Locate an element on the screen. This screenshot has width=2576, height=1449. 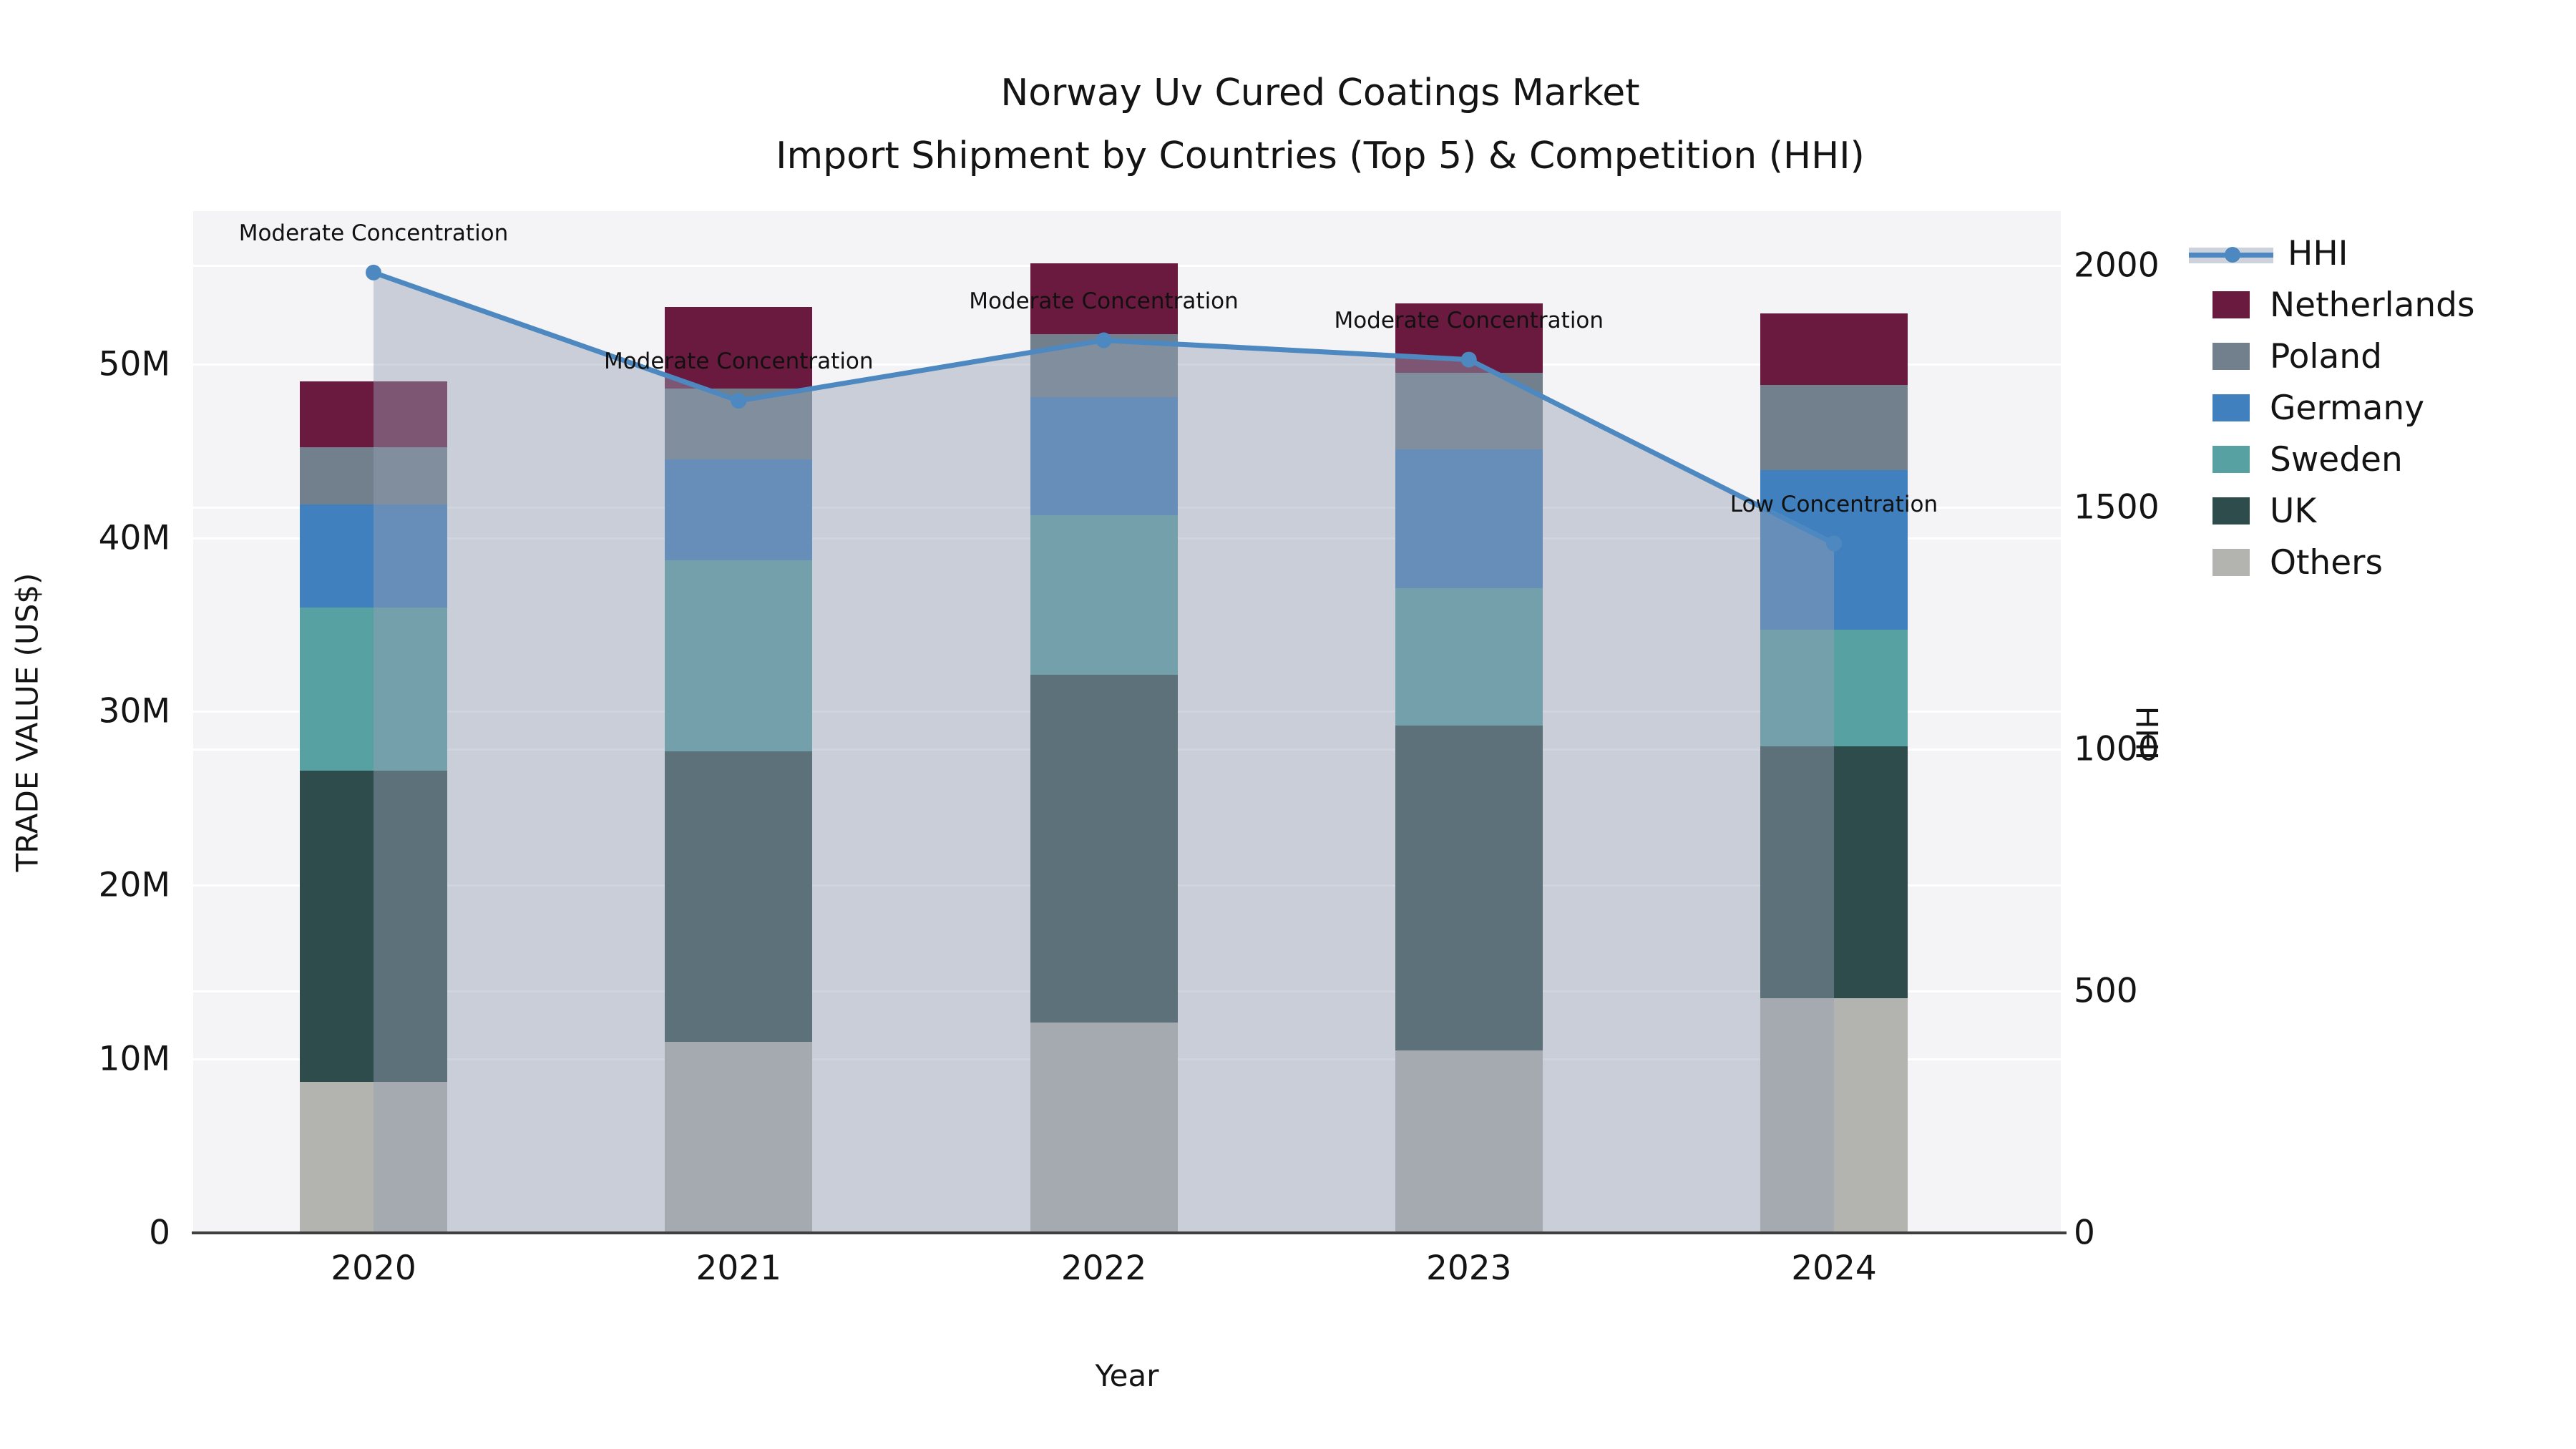
y-left-tick-10M: 10M is located at coordinates (134, 1059).